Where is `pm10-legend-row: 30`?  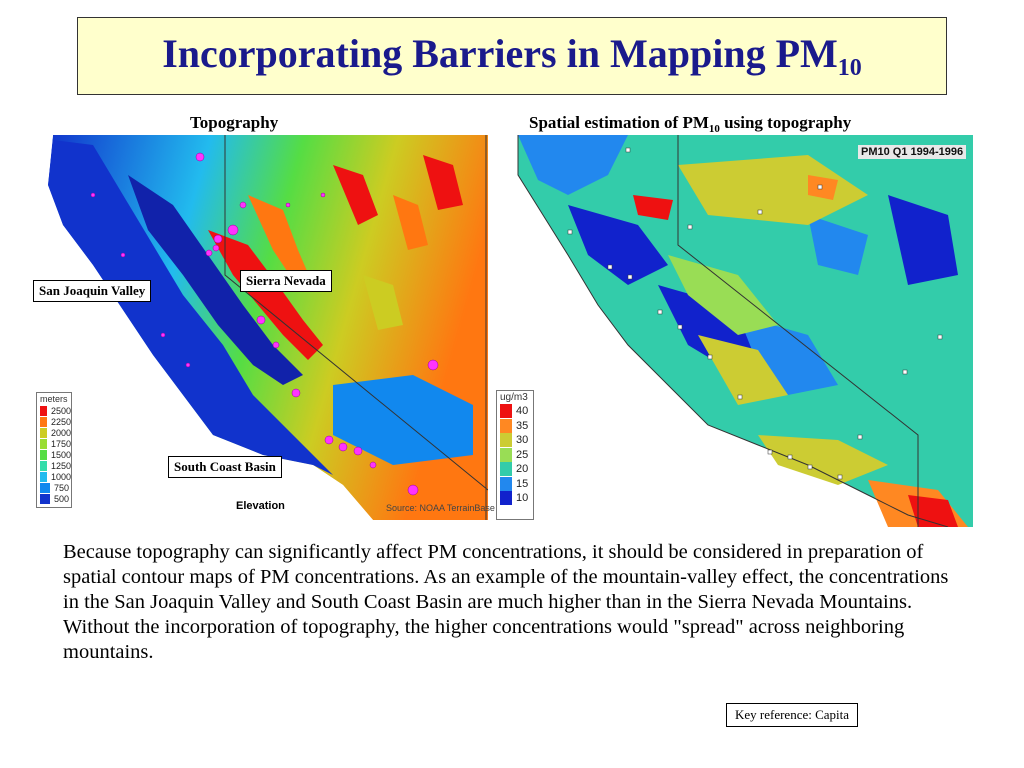 pm10-legend-row: 30 is located at coordinates (515, 440).